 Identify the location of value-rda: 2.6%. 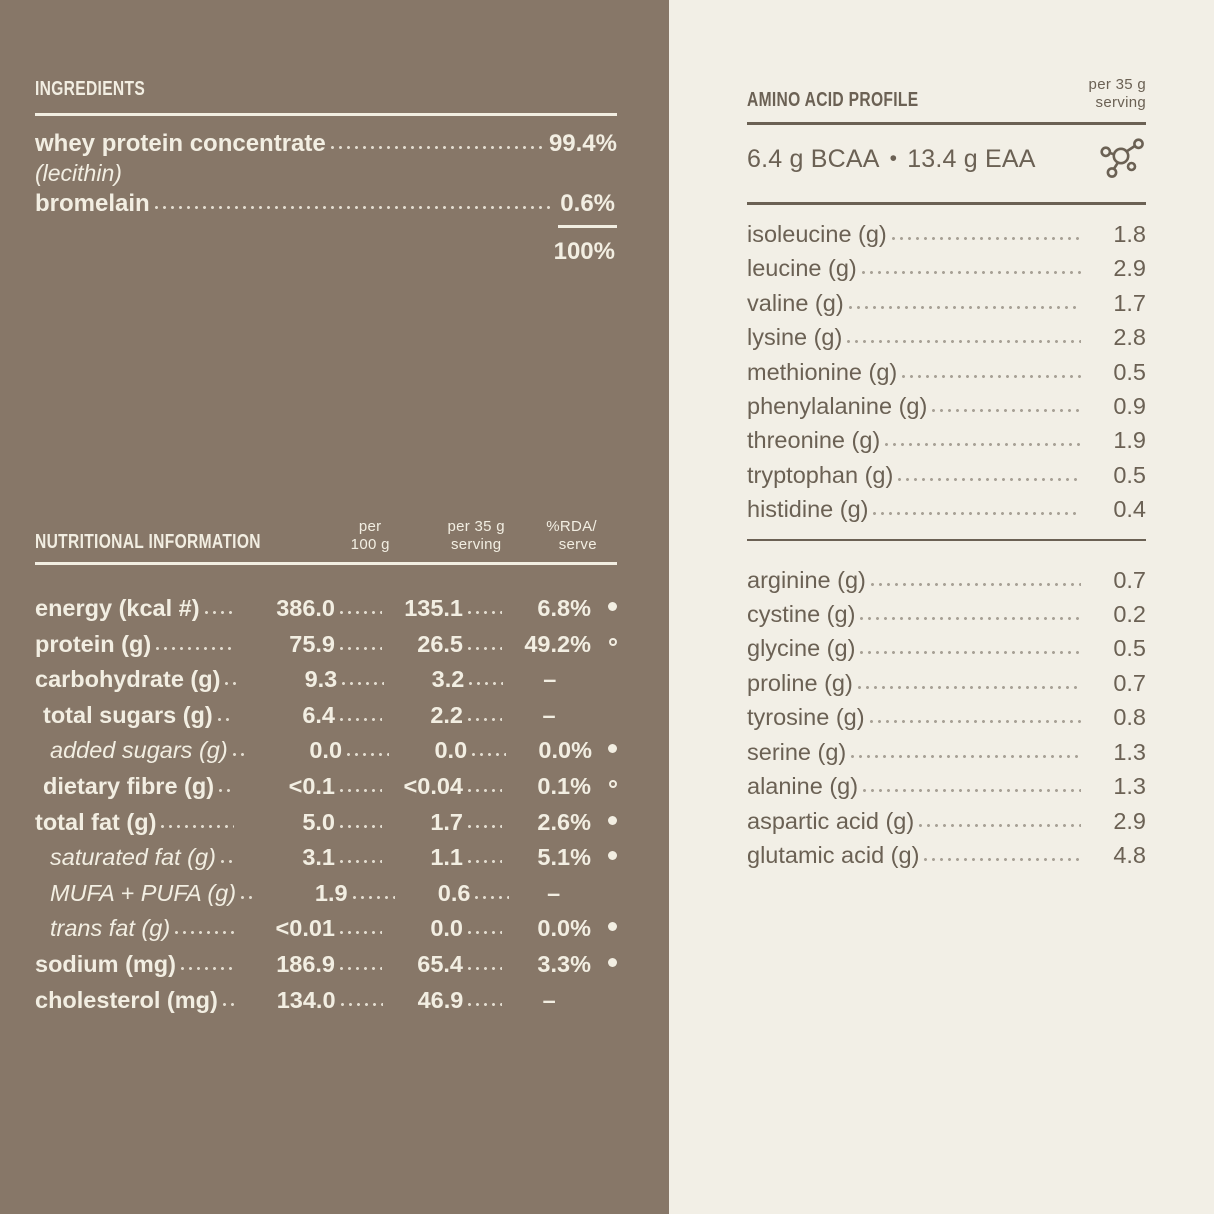
(564, 821).